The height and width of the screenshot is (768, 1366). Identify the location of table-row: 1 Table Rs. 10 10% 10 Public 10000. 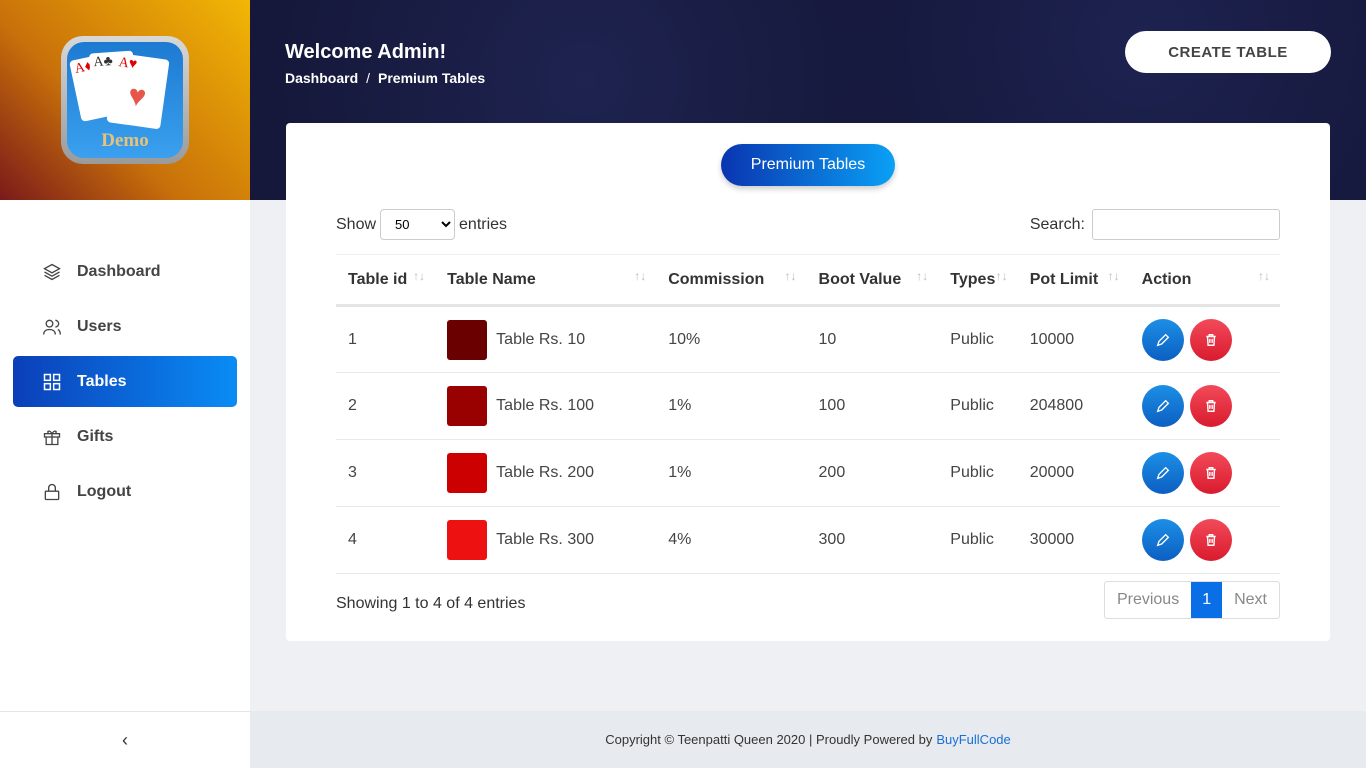
(808, 339).